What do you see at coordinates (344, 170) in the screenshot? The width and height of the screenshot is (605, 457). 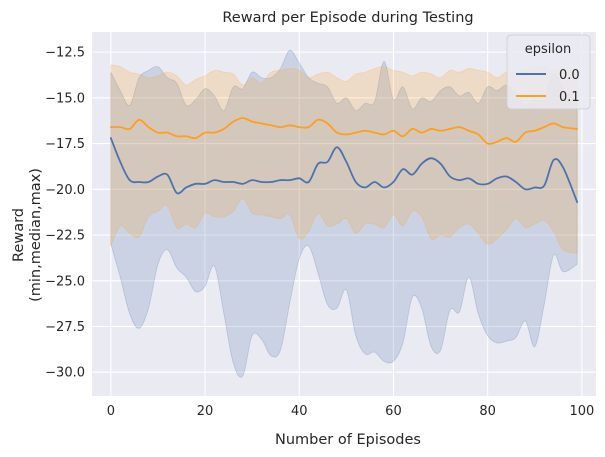 I see `median-line-eps-0.0` at bounding box center [344, 170].